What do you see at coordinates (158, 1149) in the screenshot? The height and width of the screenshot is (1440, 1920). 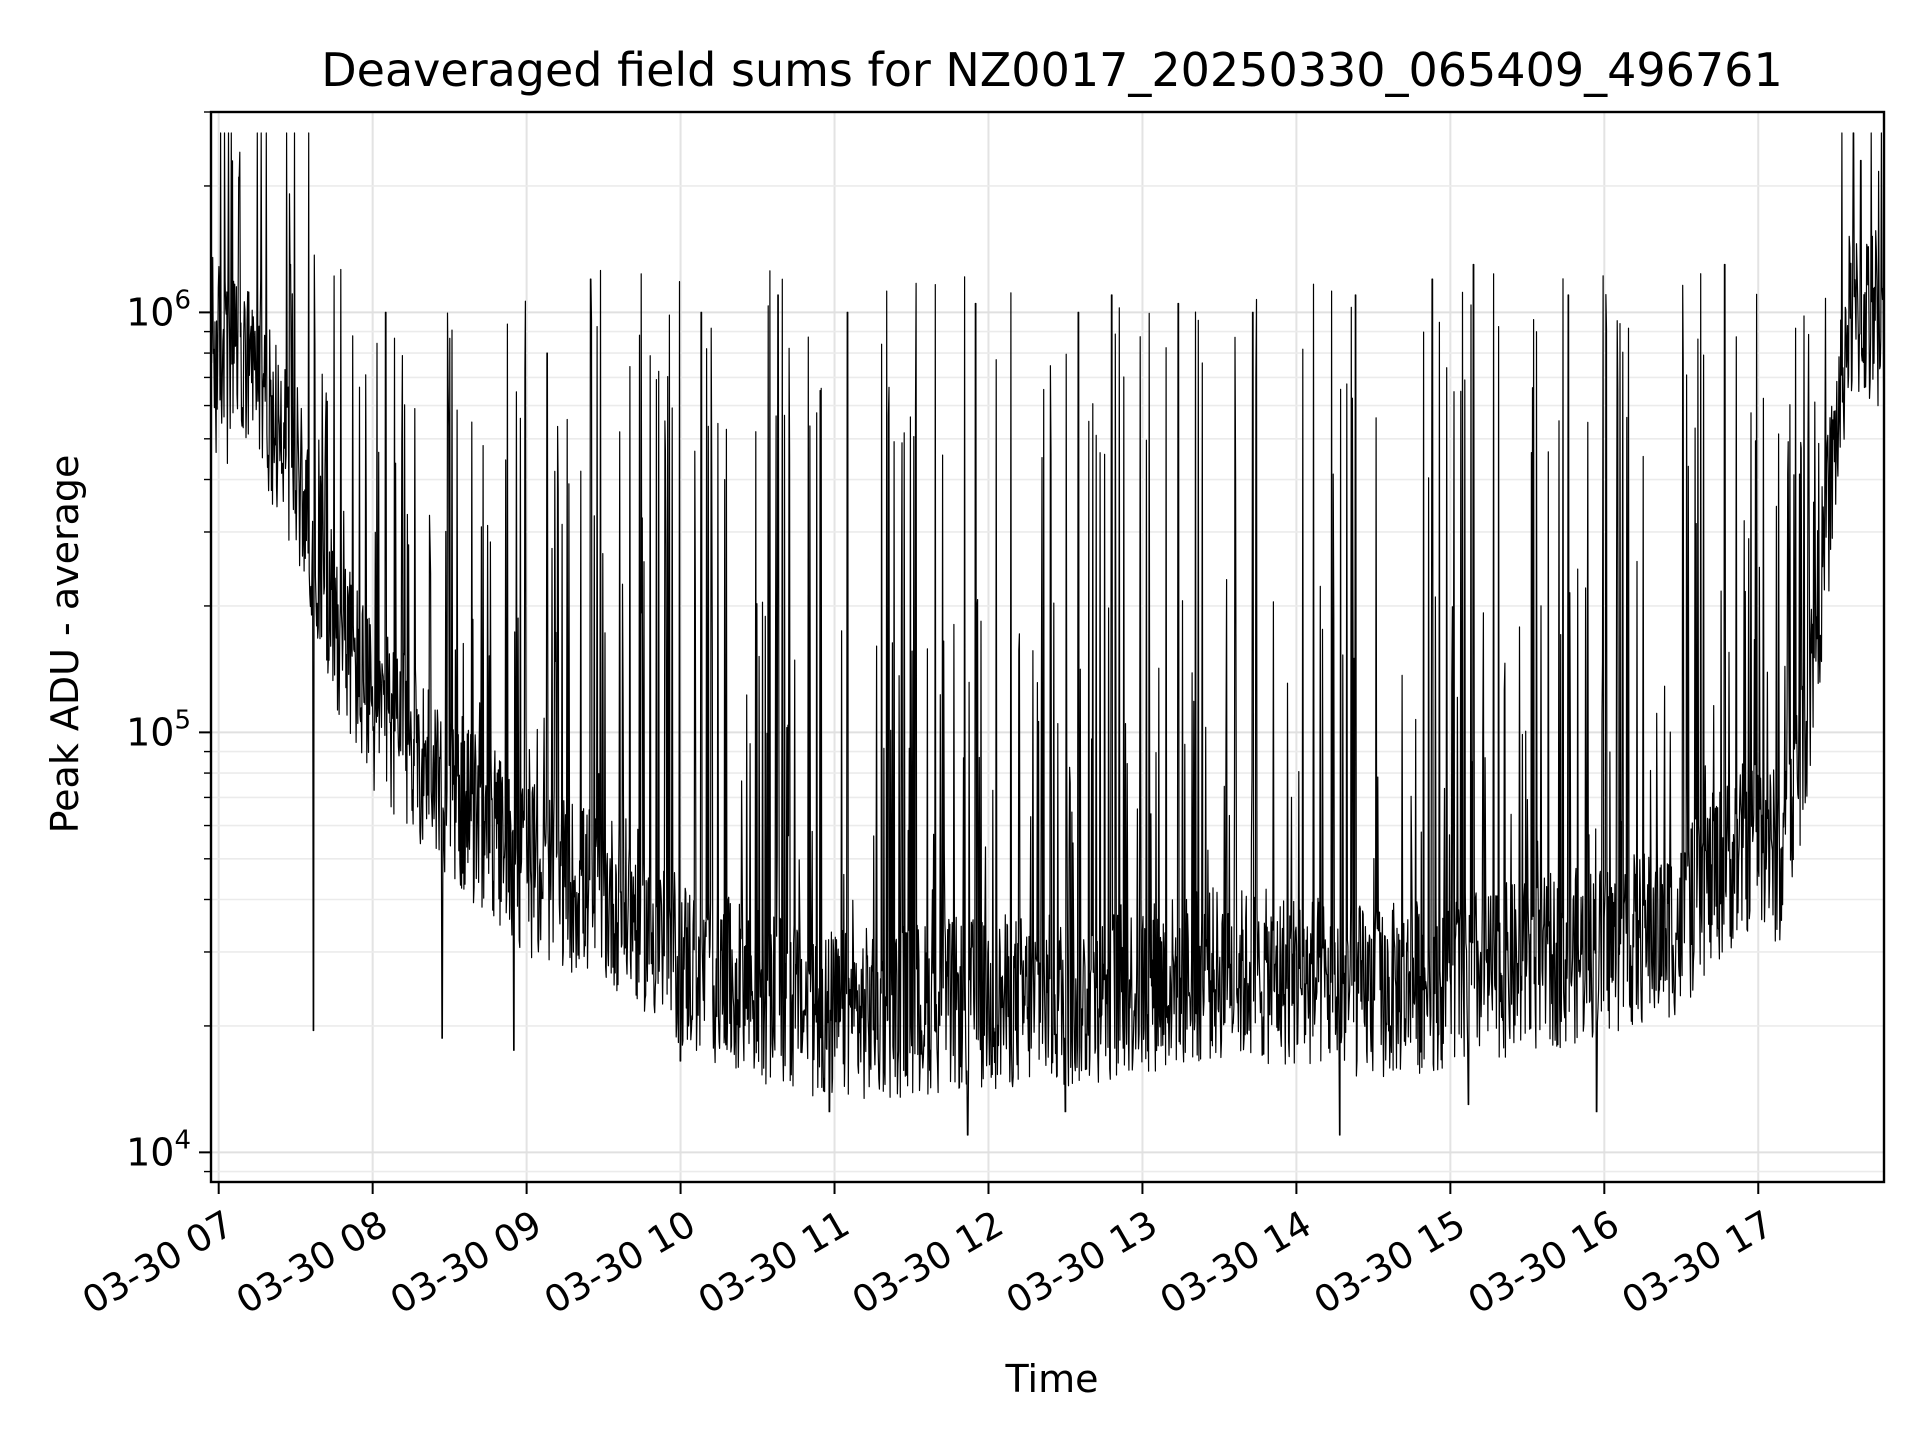 I see `y-tick-label: 104` at bounding box center [158, 1149].